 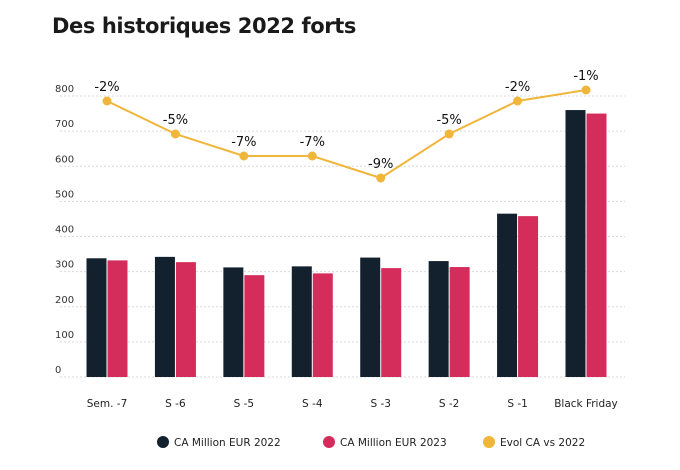 What do you see at coordinates (586, 404) in the screenshot?
I see `x-category-label: Black Friday` at bounding box center [586, 404].